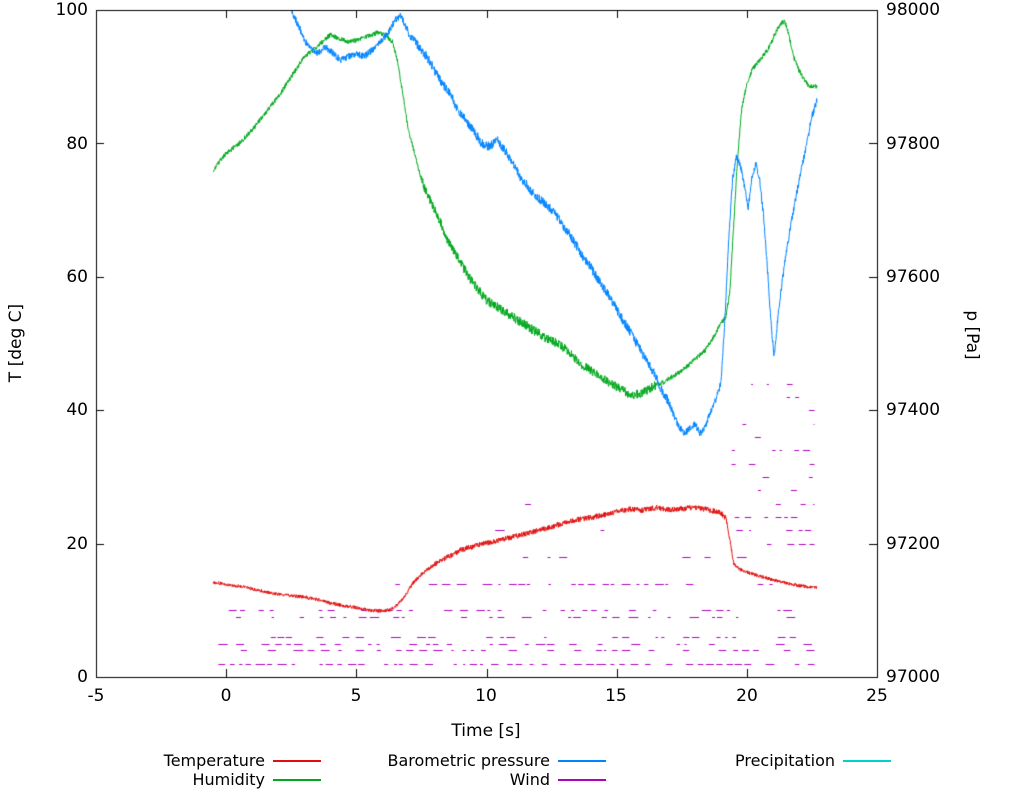 The image size is (1024, 800). What do you see at coordinates (214, 760) in the screenshot?
I see `legend-label-temperature: Temperature` at bounding box center [214, 760].